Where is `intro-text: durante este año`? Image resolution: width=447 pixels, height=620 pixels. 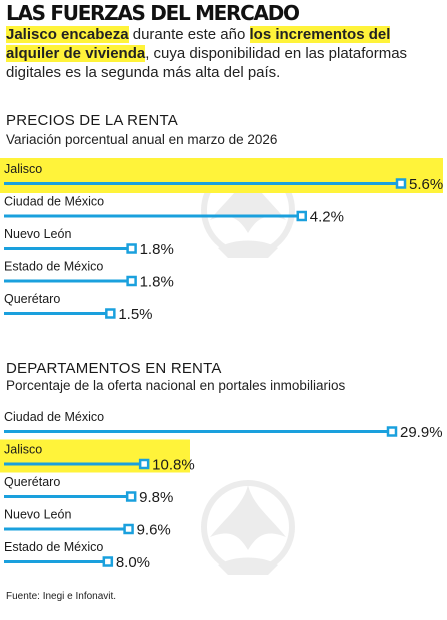 intro-text: durante este año is located at coordinates (189, 34).